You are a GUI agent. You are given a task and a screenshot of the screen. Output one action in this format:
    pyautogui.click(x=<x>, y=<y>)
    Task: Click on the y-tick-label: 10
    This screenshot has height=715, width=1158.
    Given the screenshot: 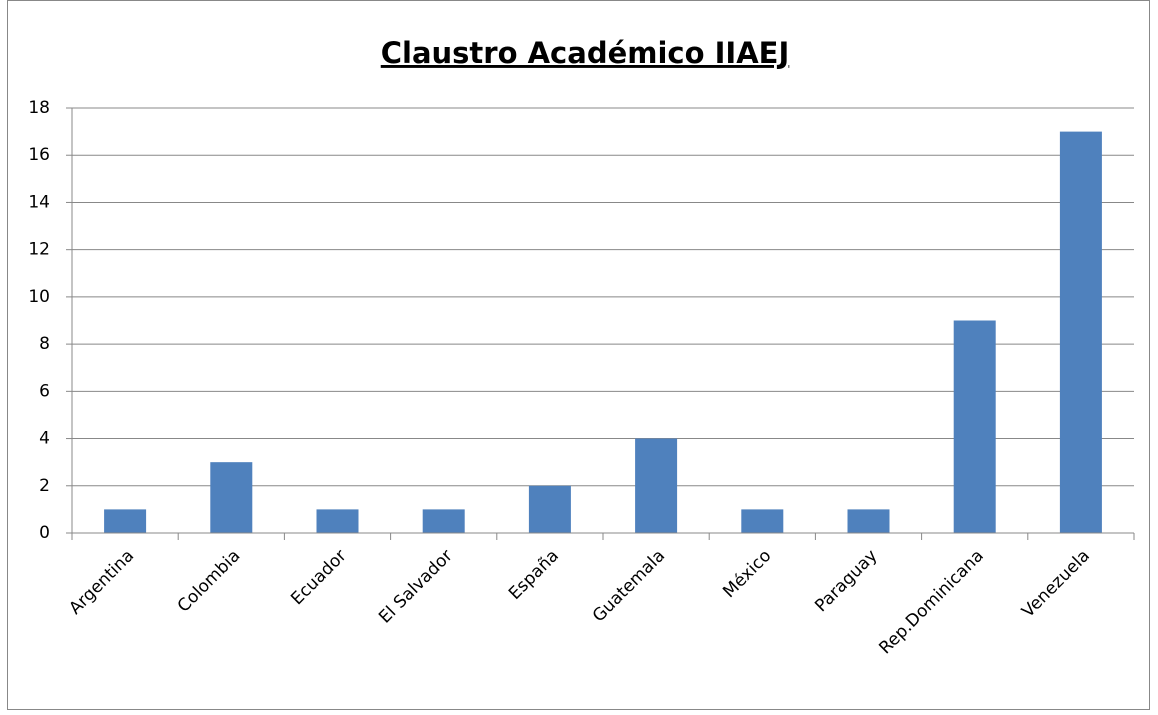 What is the action you would take?
    pyautogui.click(x=39, y=297)
    